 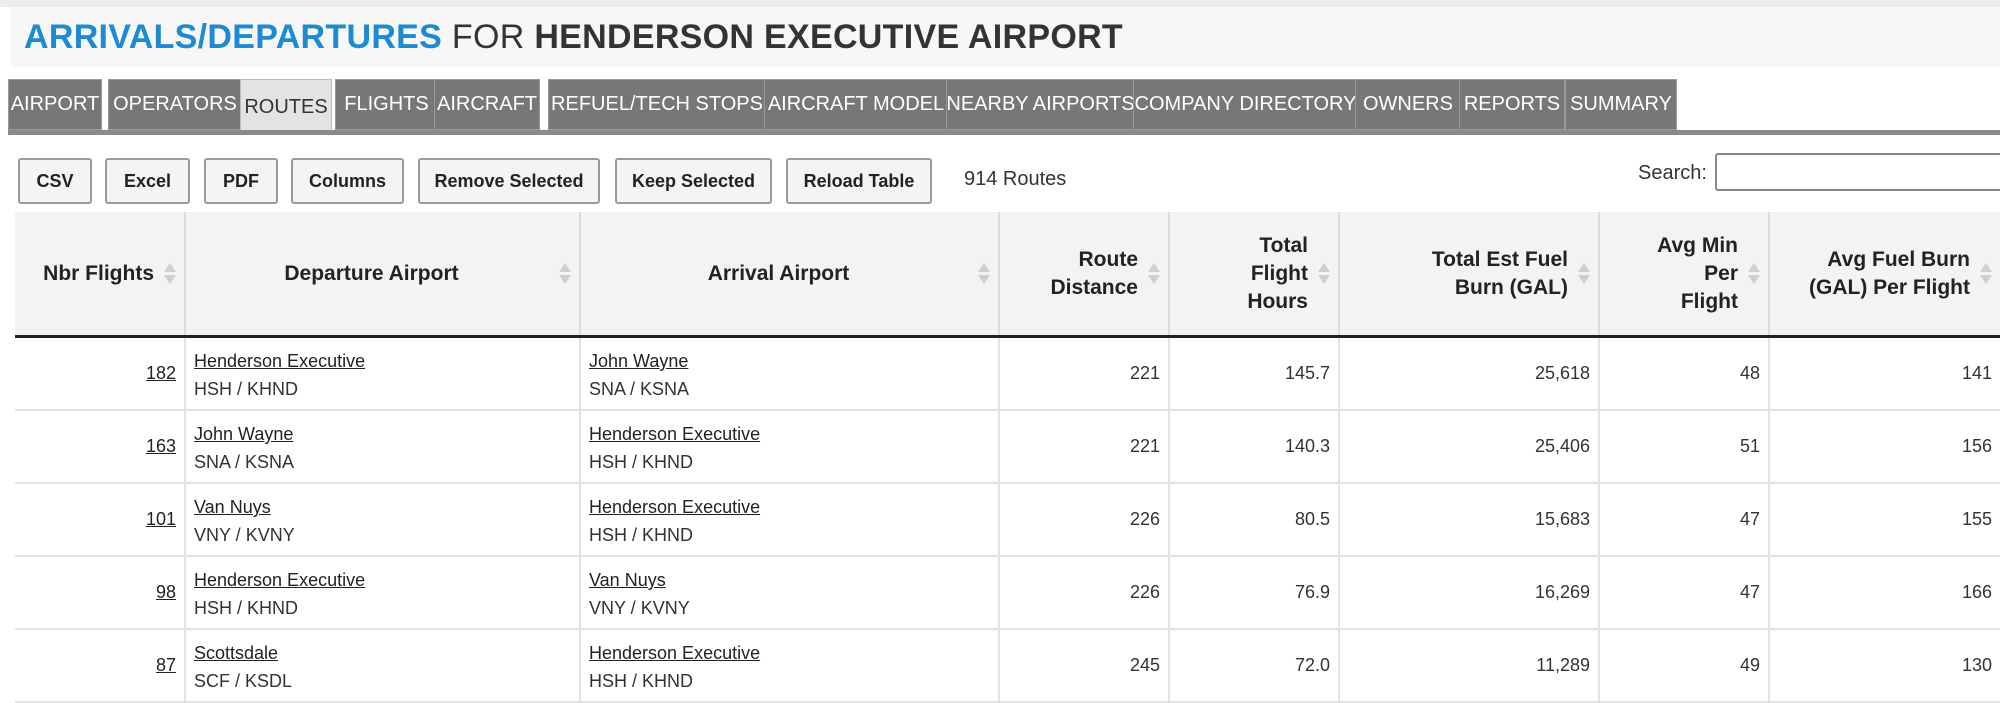 What do you see at coordinates (1685, 373) in the screenshot?
I see `cell-avg-min: 48` at bounding box center [1685, 373].